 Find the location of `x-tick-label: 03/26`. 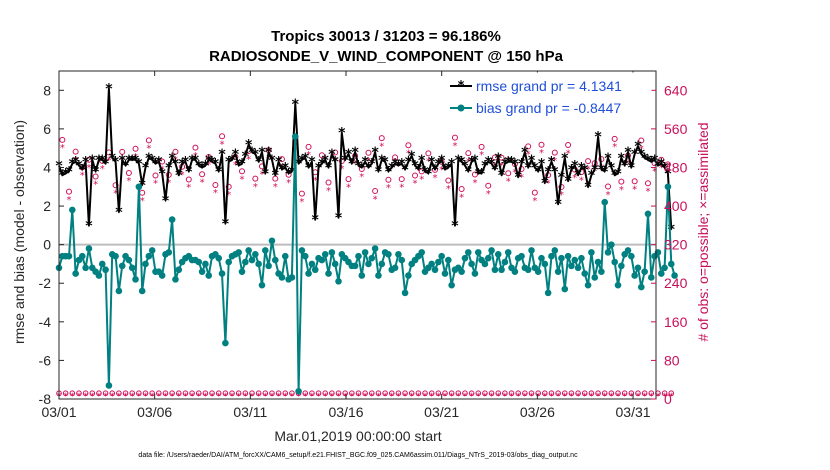

x-tick-label: 03/26 is located at coordinates (537, 412).